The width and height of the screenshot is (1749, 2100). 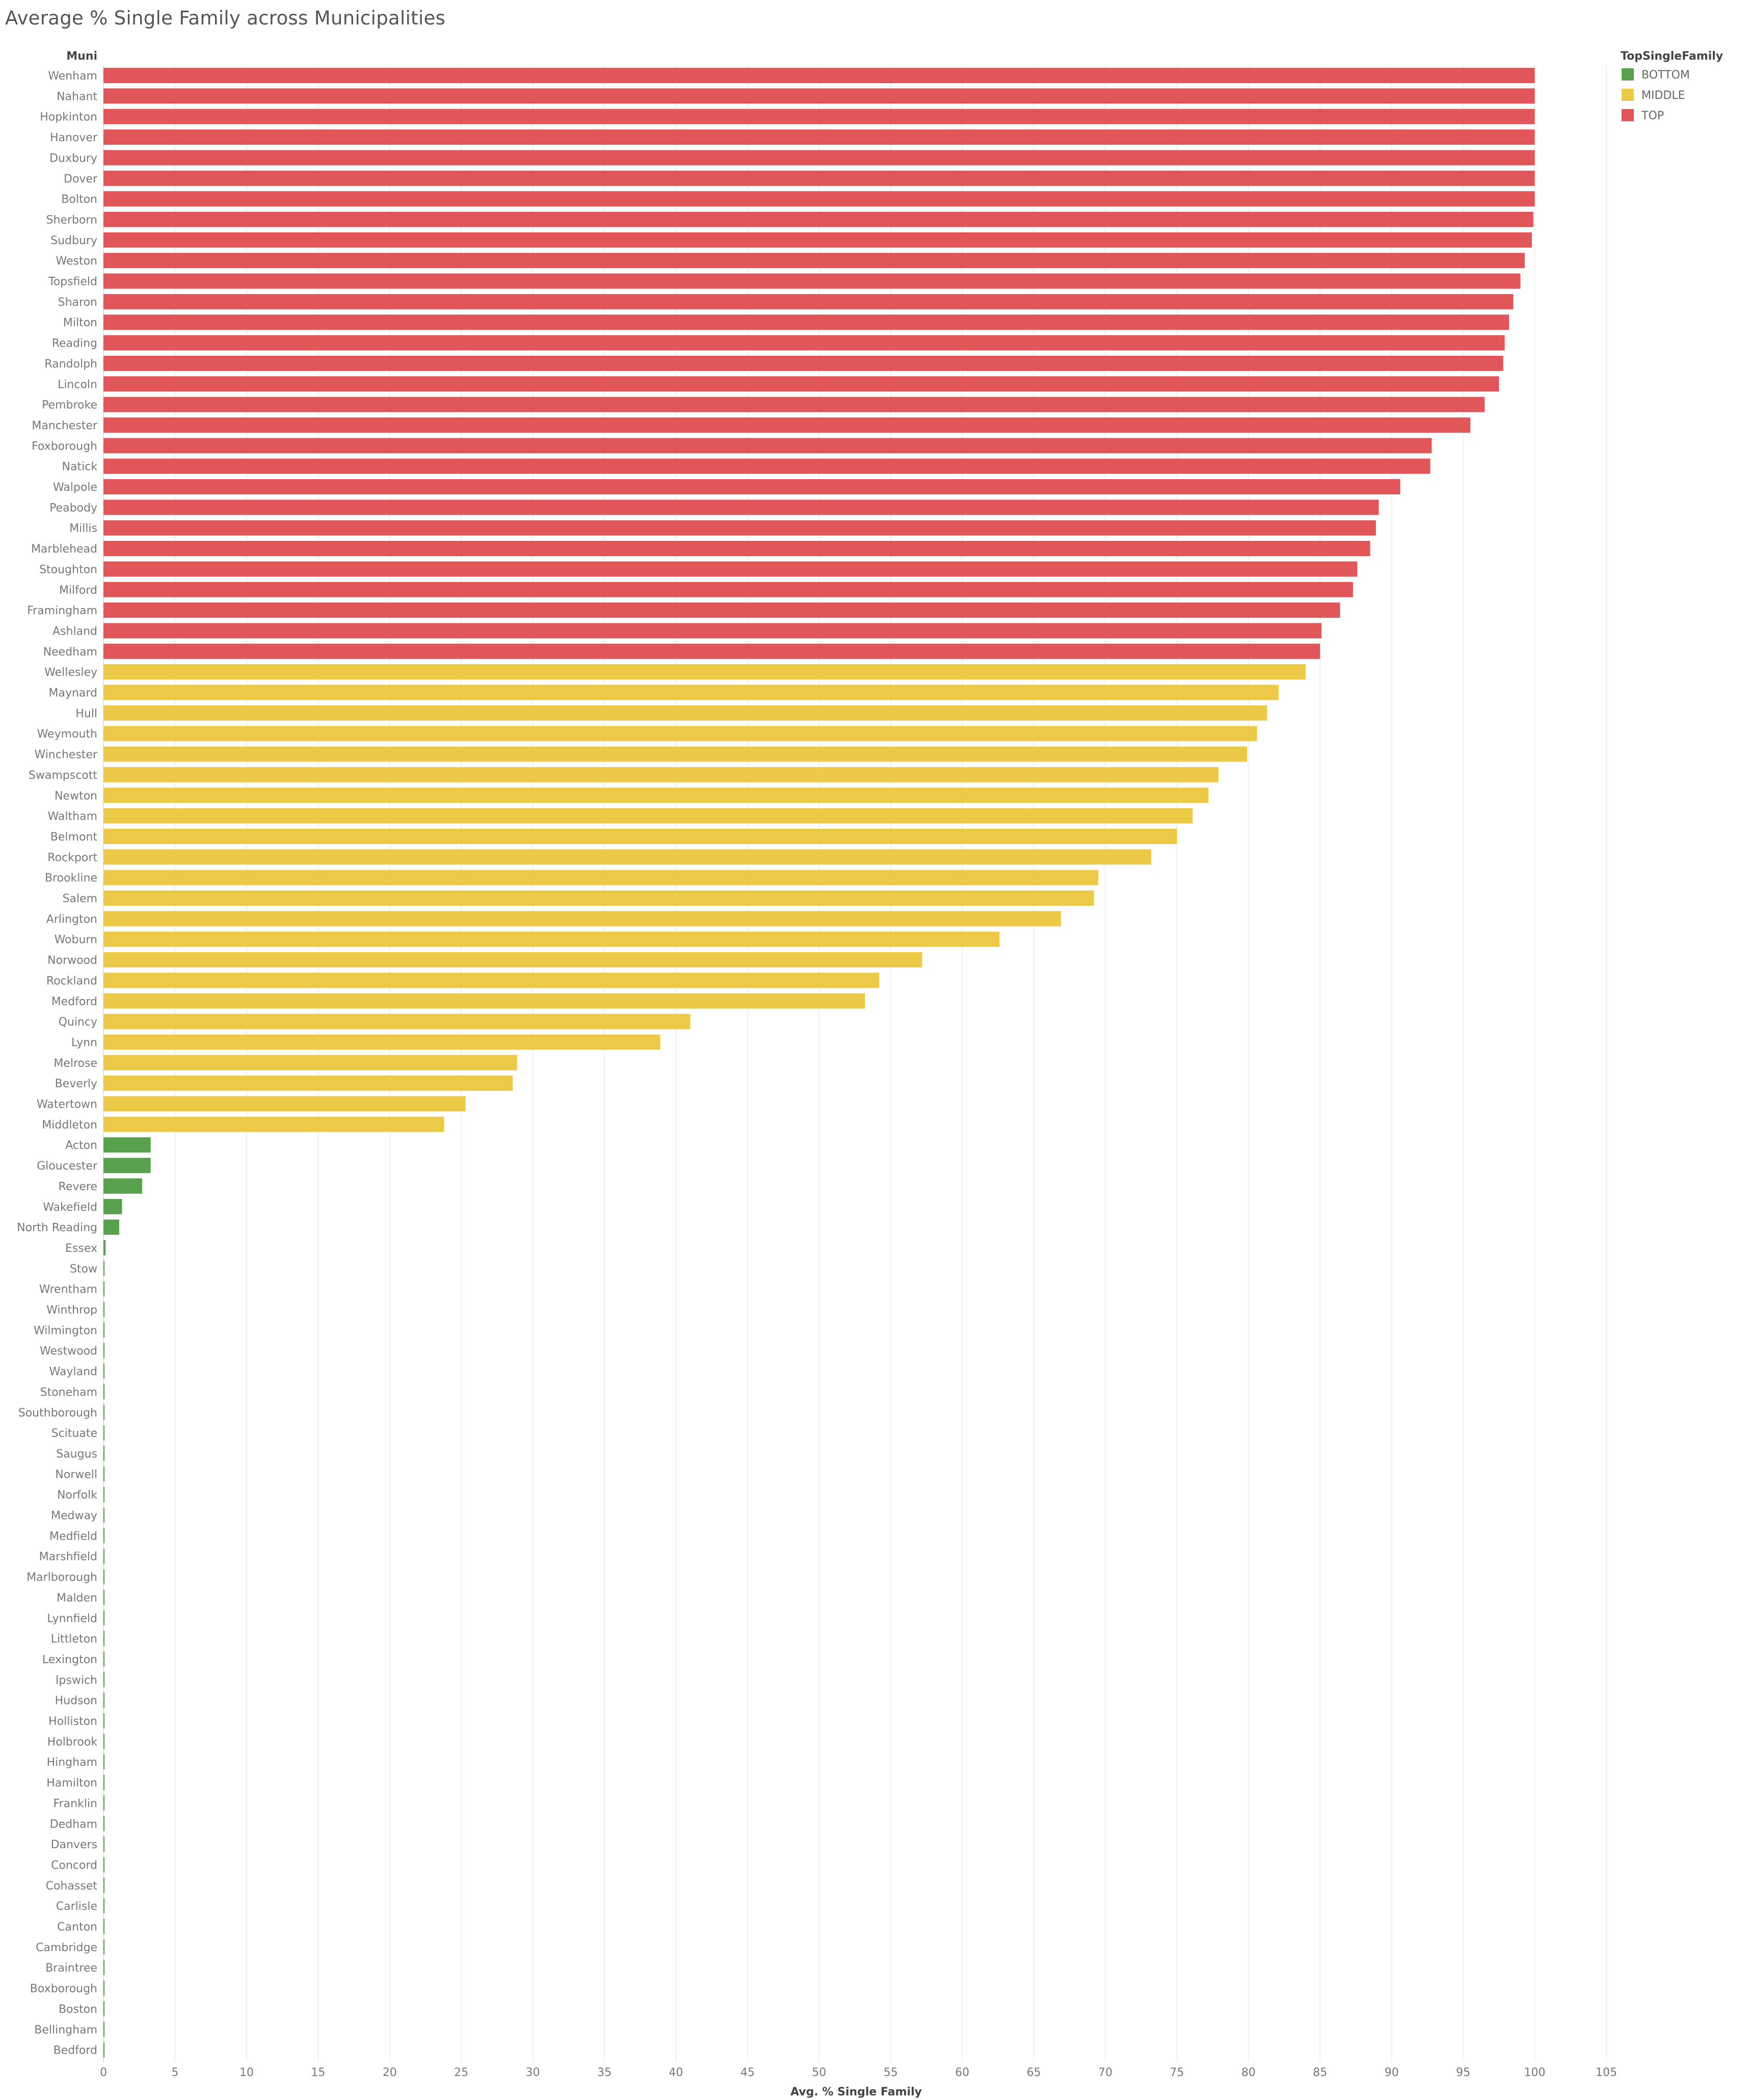 I want to click on bar-medfield, so click(x=103, y=1535).